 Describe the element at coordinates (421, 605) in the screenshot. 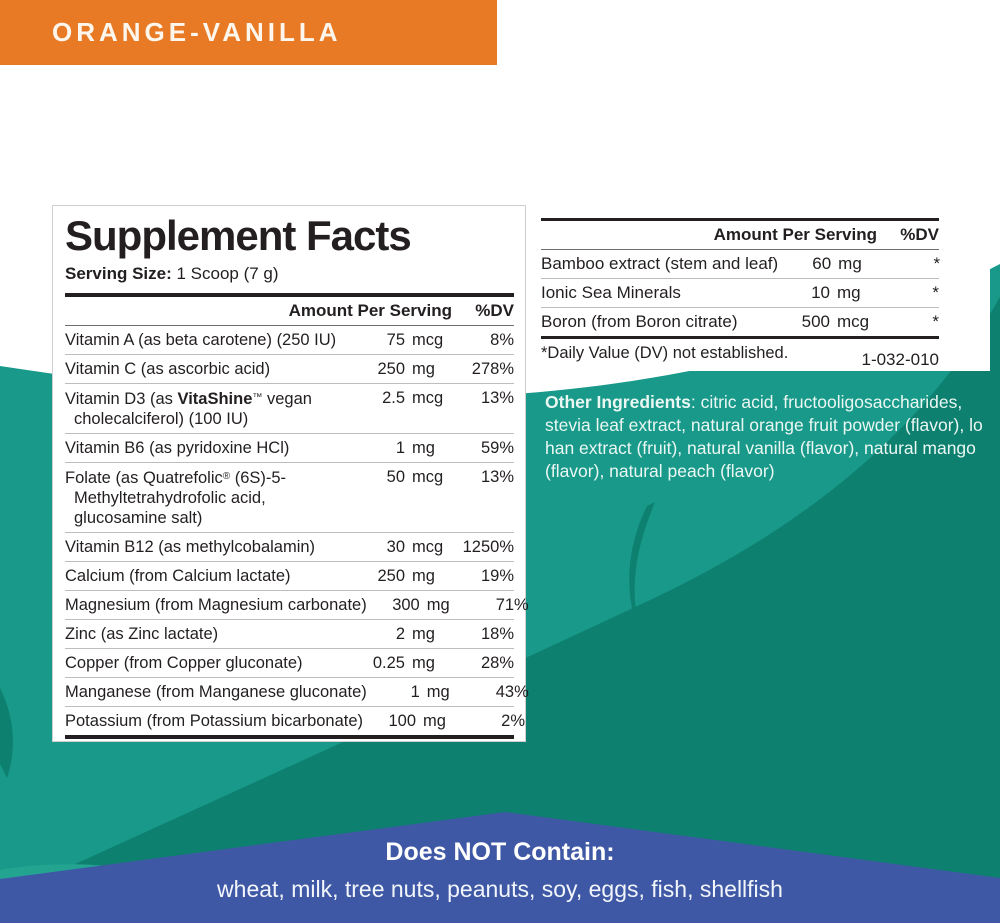

I see `nutrient-amount: 300 mg` at that location.